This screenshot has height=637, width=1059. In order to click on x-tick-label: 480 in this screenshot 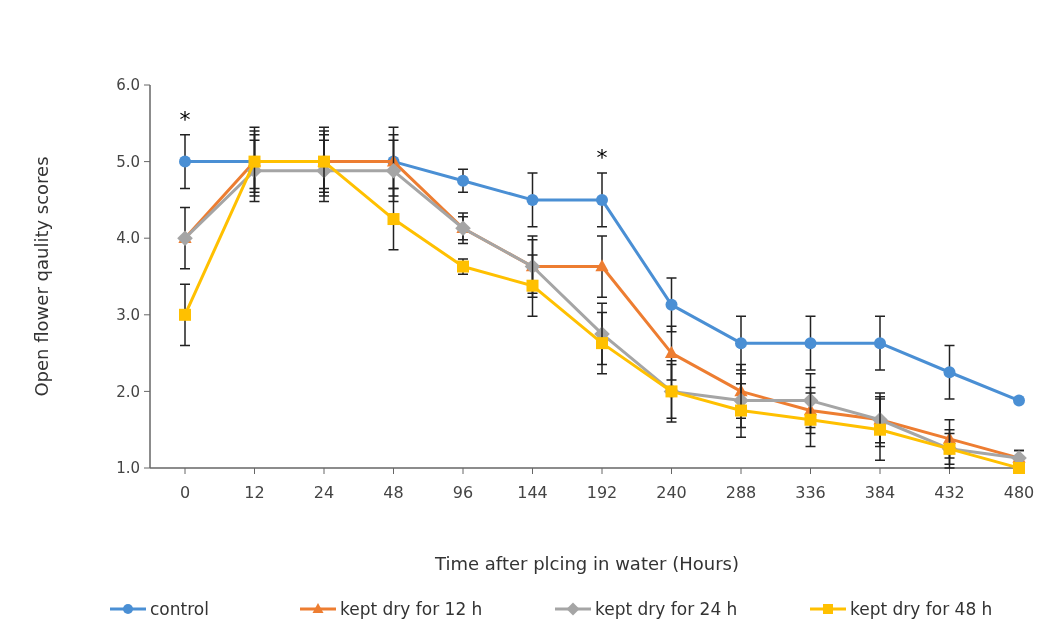, I will do `click(1019, 492)`.